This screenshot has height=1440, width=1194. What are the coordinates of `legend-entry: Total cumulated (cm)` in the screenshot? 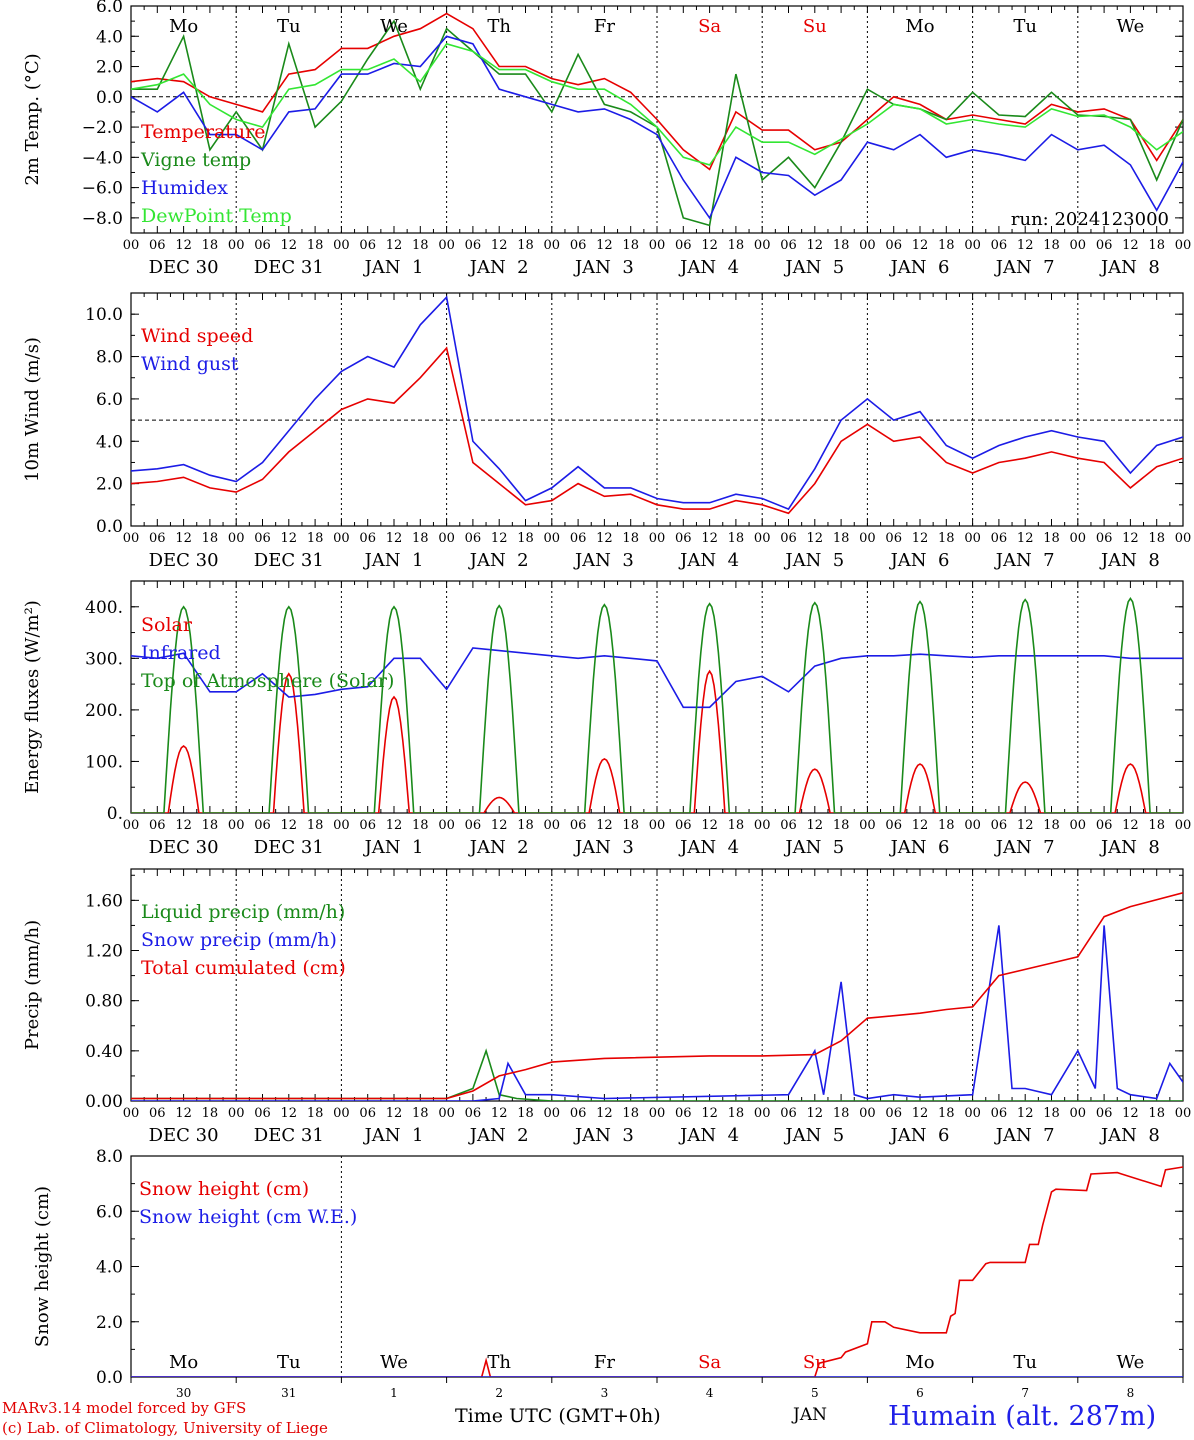 It's located at (243, 968).